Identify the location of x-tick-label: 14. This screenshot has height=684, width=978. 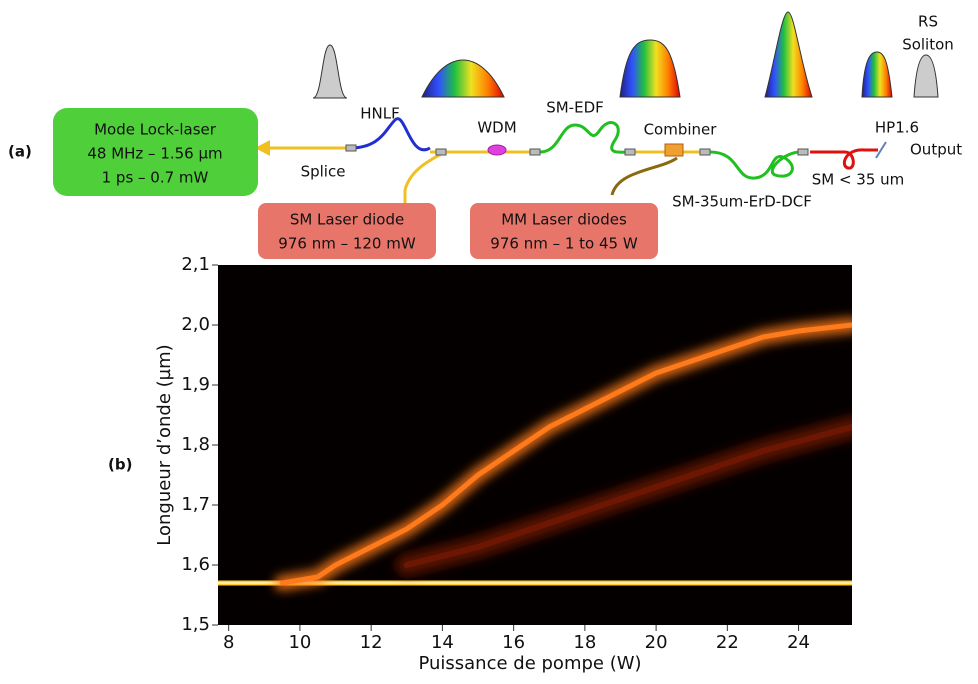
(442, 642).